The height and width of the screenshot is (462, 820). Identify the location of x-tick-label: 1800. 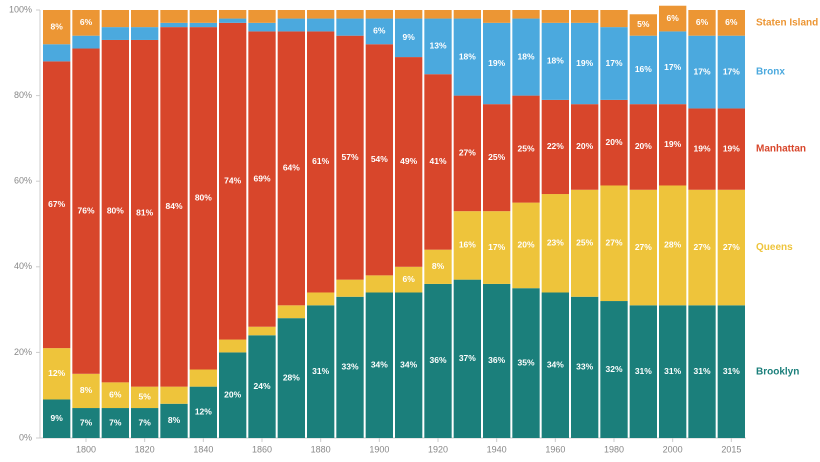
(86, 449).